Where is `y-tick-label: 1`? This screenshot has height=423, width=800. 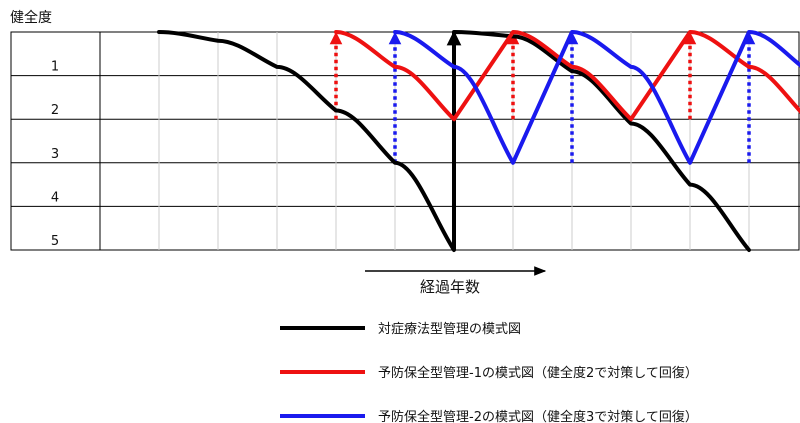 y-tick-label: 1 is located at coordinates (55, 67).